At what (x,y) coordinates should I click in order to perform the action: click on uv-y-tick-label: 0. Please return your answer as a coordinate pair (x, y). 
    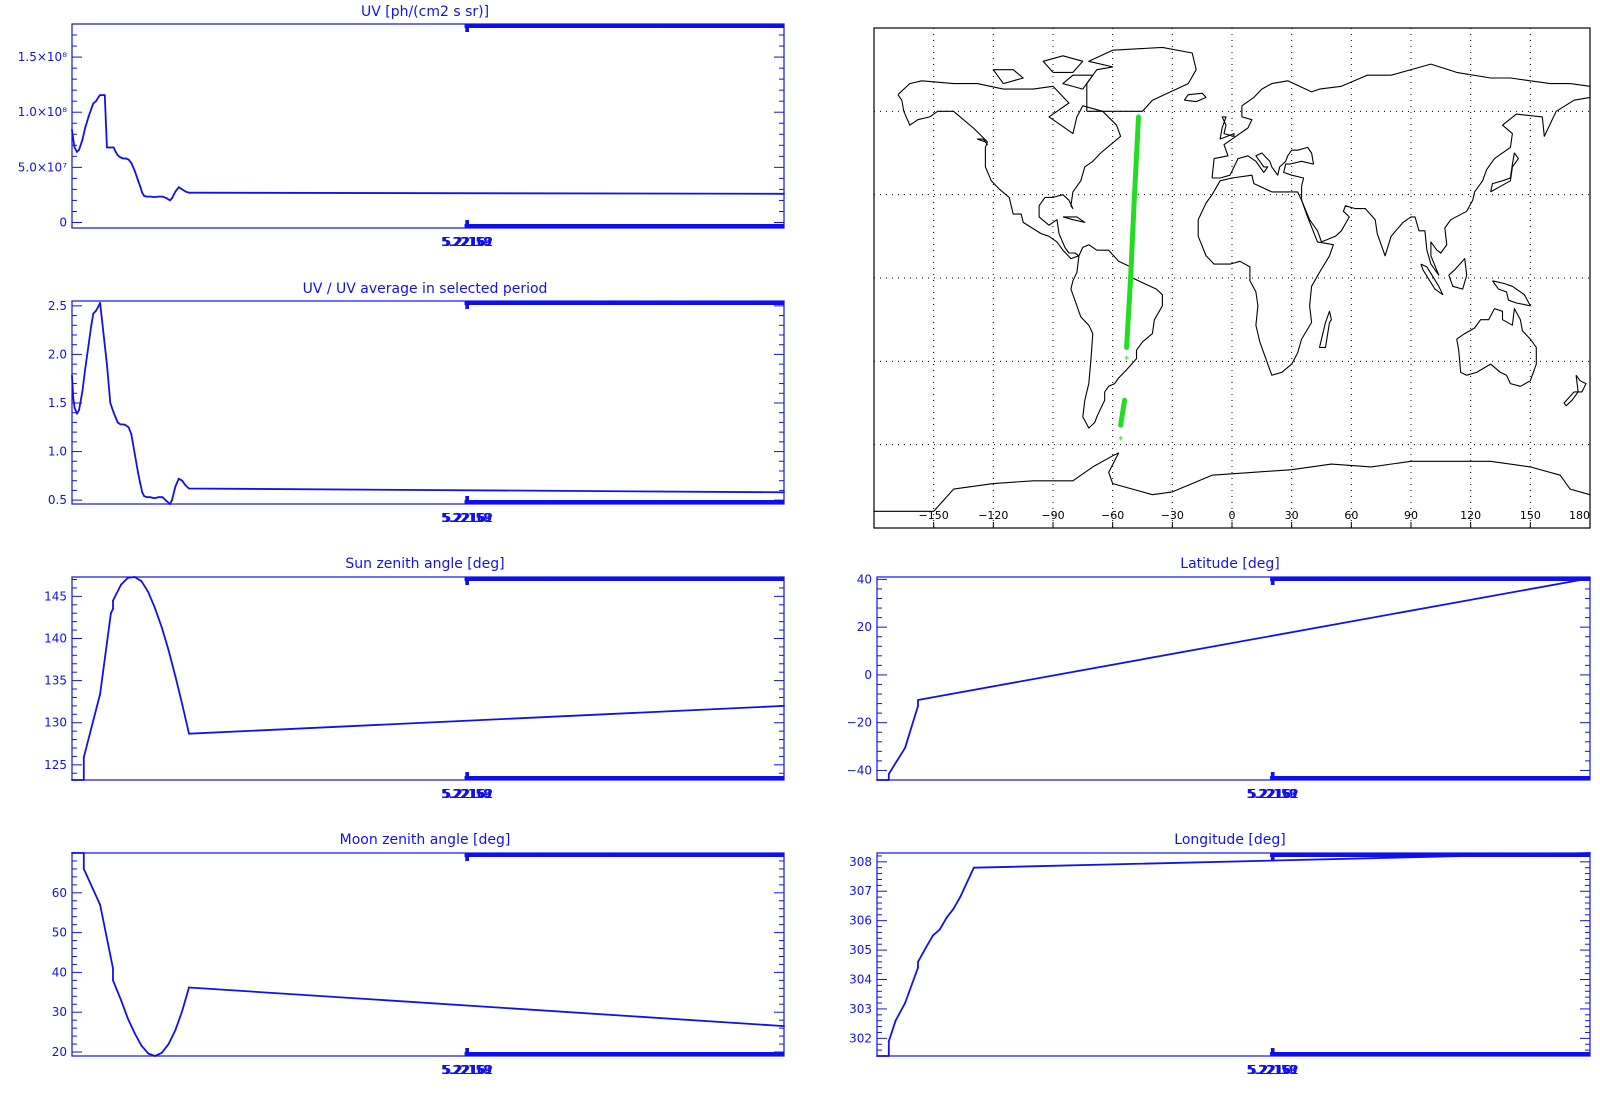
    Looking at the image, I should click on (63, 222).